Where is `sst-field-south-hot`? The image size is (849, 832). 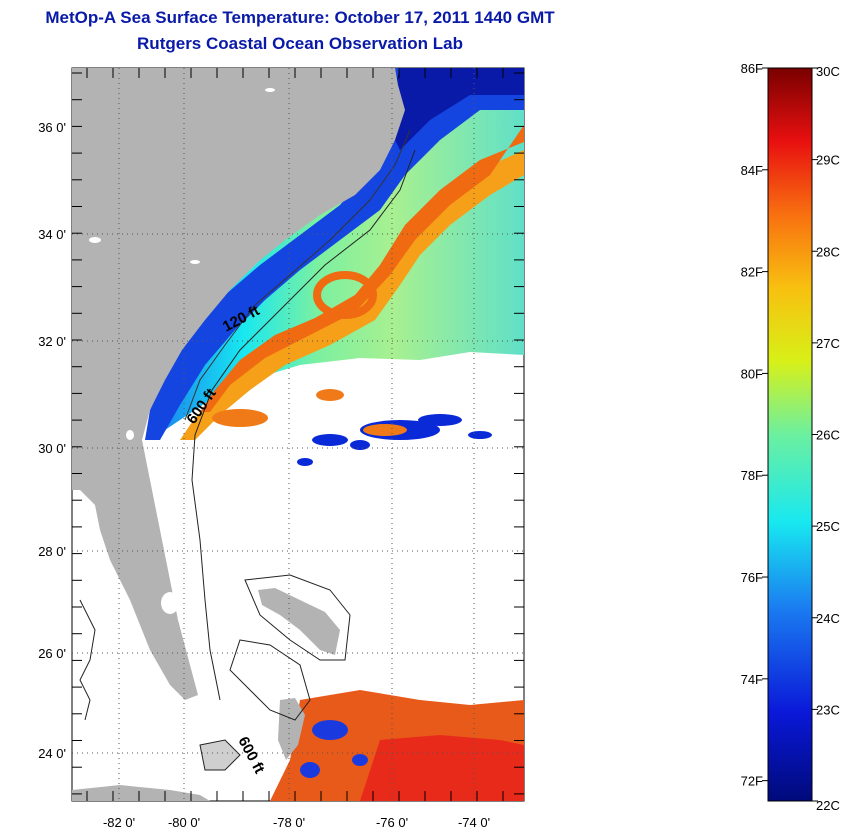
sst-field-south-hot is located at coordinates (442, 768).